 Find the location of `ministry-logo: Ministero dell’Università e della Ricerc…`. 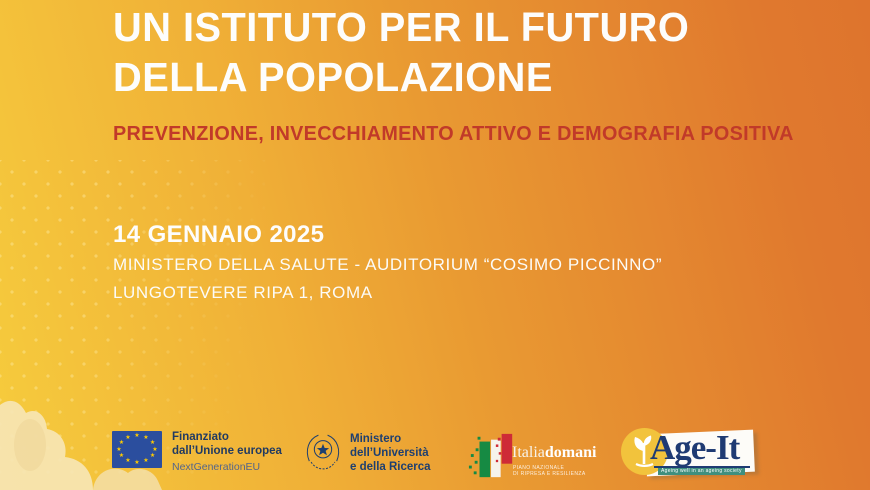

ministry-logo: Ministero dell’Università e della Ricerc… is located at coordinates (390, 453).